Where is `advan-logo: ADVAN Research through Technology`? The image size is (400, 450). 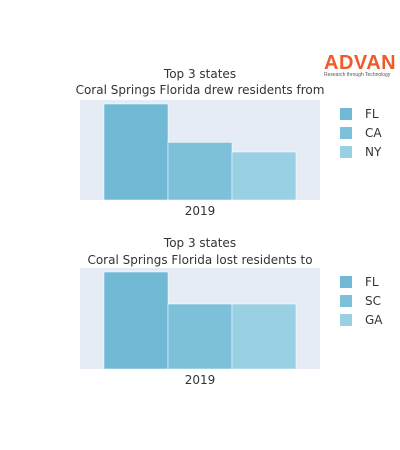
advan-logo: ADVAN Research through Technology is located at coordinates (360, 65).